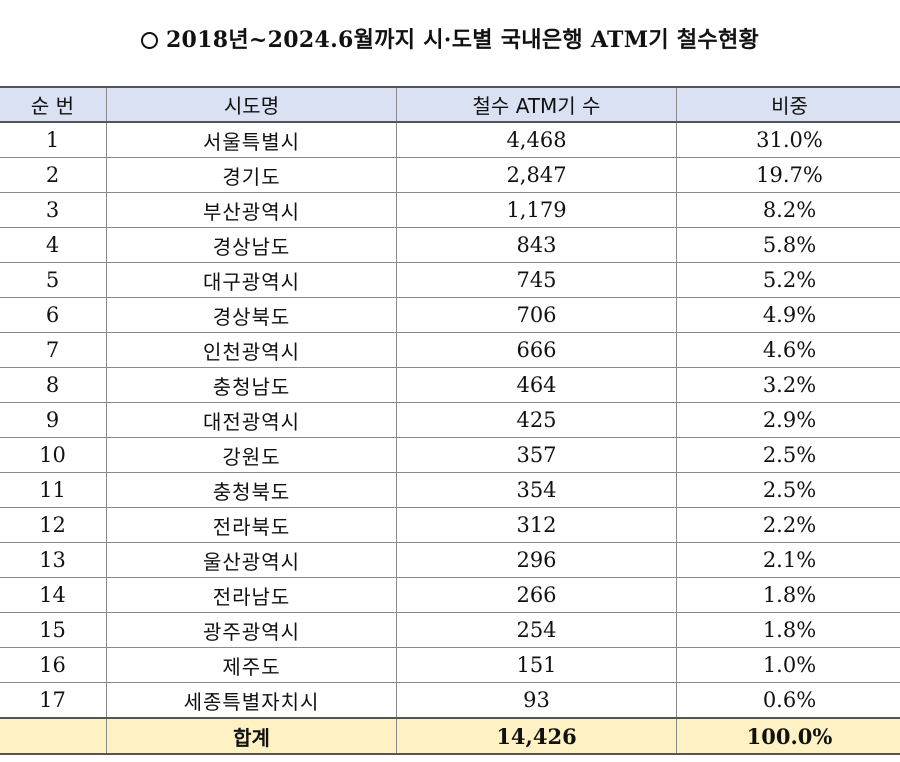 The height and width of the screenshot is (762, 900). What do you see at coordinates (788, 420) in the screenshot?
I see `share-cell: 2.9%` at bounding box center [788, 420].